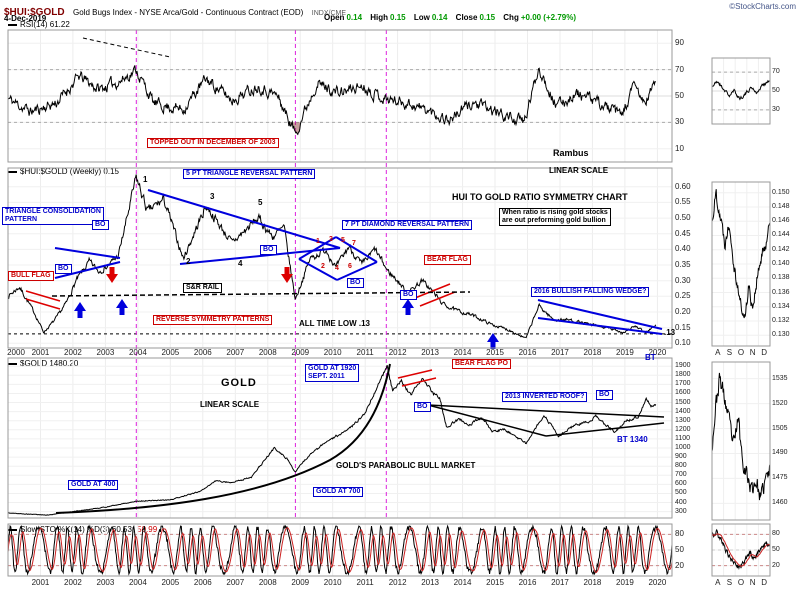 This screenshot has height=593, width=800. What do you see at coordinates (683, 402) in the screenshot?
I see `gold-ytick-1500: 1500` at bounding box center [683, 402].